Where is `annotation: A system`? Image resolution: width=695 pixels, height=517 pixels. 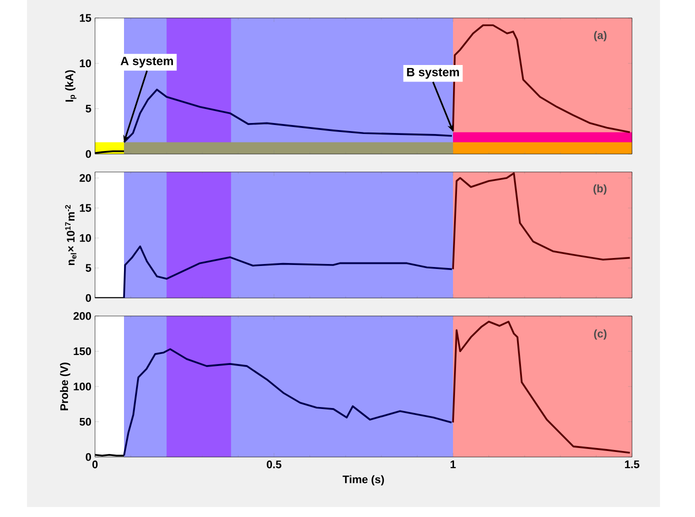 annotation: A system is located at coordinates (146, 62).